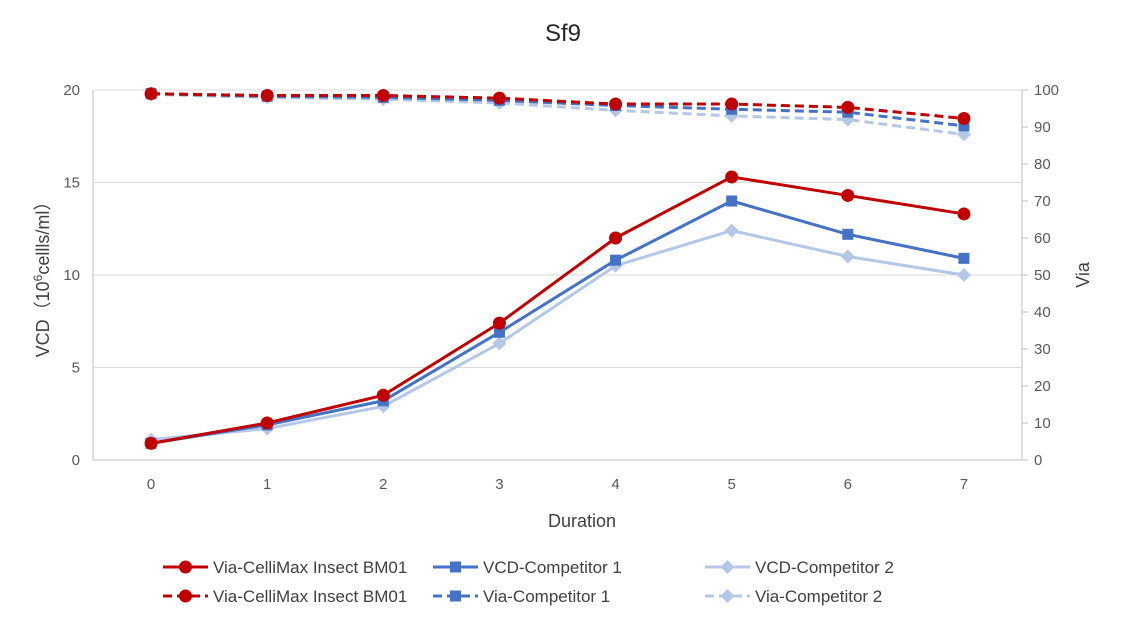 This screenshot has height=627, width=1127. I want to click on legend-label: VCD-Competitor 2, so click(824, 567).